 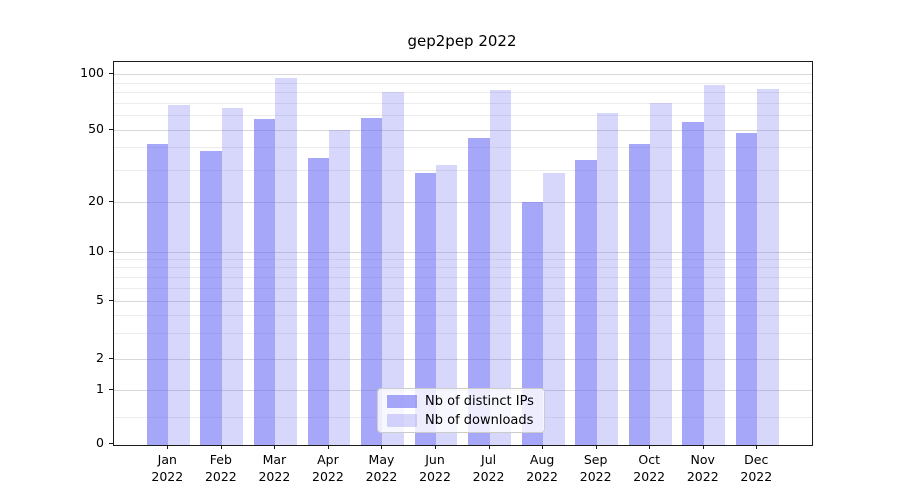 I want to click on x-tick-label-aug: Aug 2022, so click(x=542, y=468).